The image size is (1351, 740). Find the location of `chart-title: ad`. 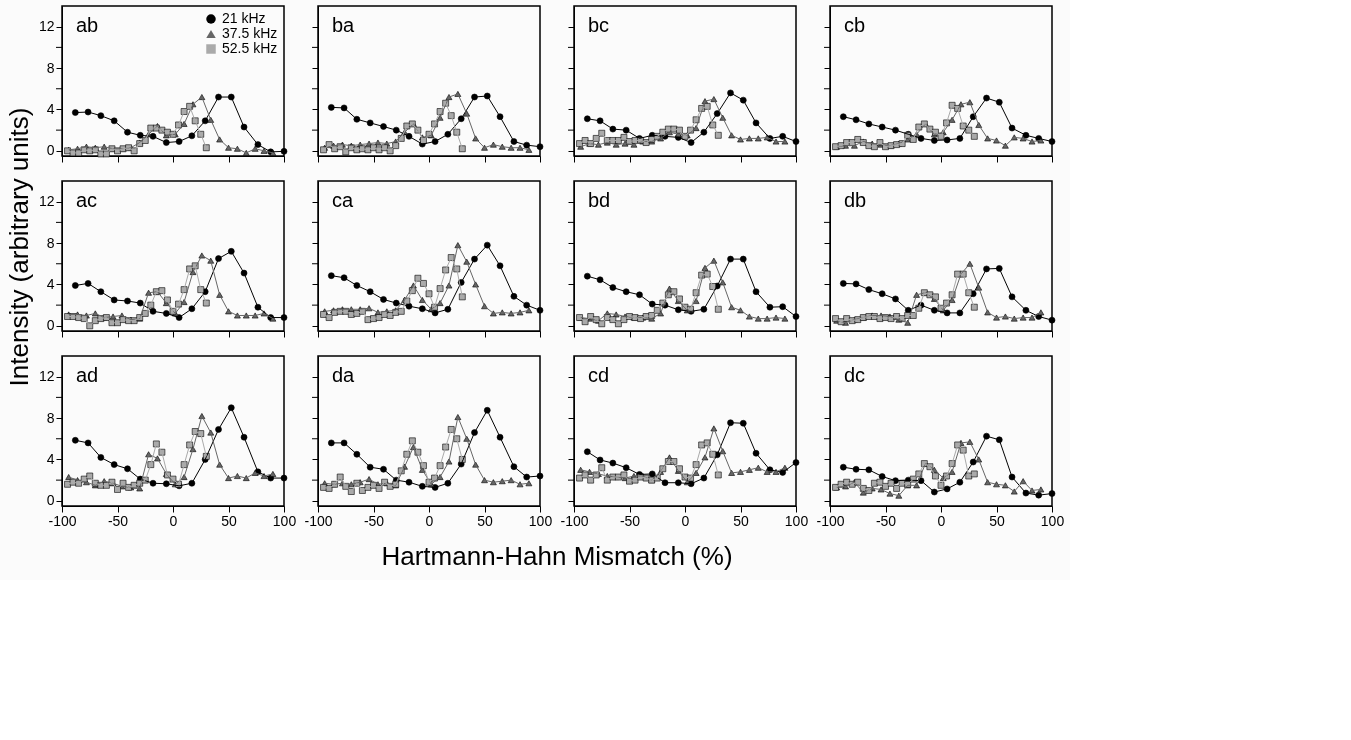

chart-title: ad is located at coordinates (87, 375).